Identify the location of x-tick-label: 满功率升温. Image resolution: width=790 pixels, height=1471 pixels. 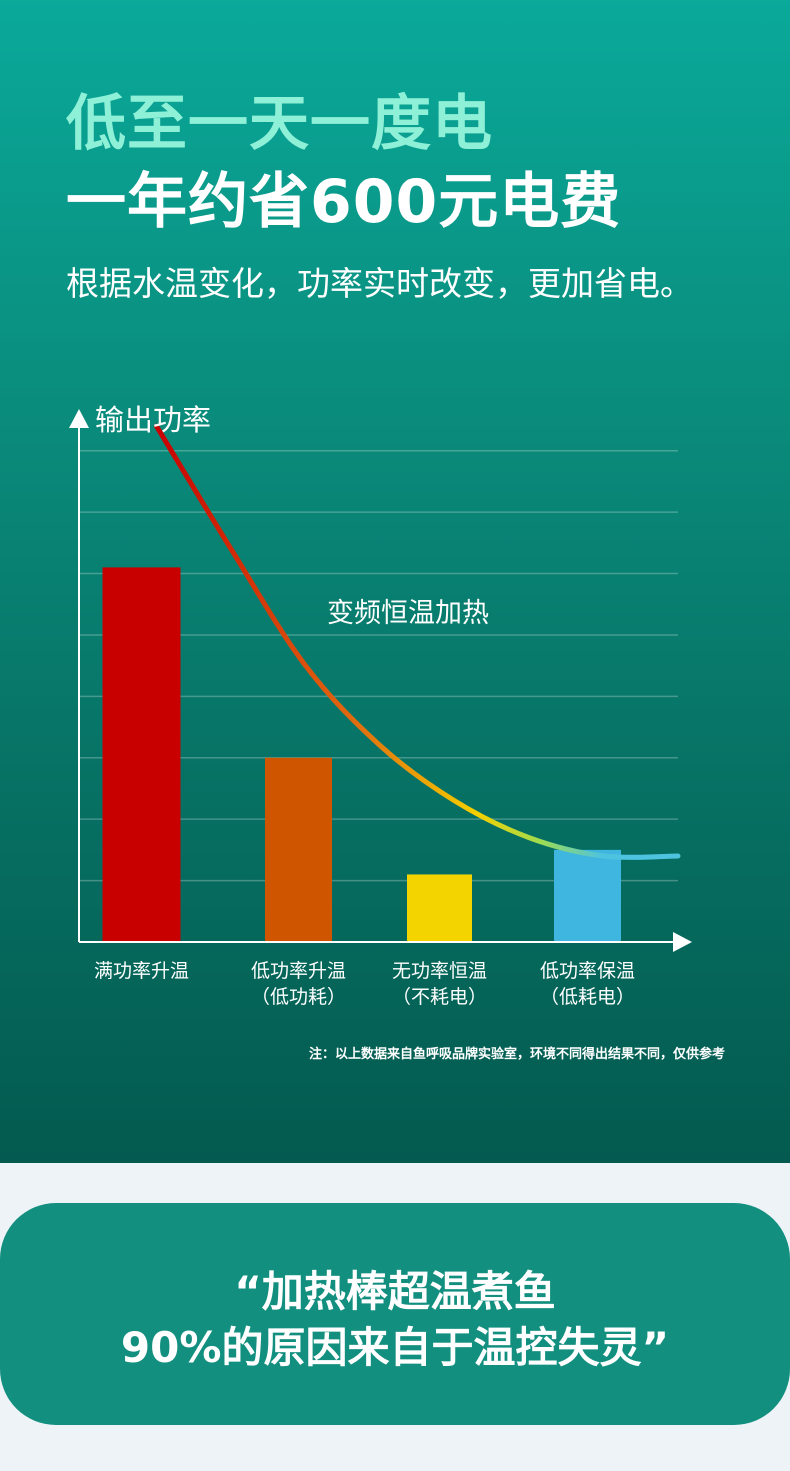
(141, 971).